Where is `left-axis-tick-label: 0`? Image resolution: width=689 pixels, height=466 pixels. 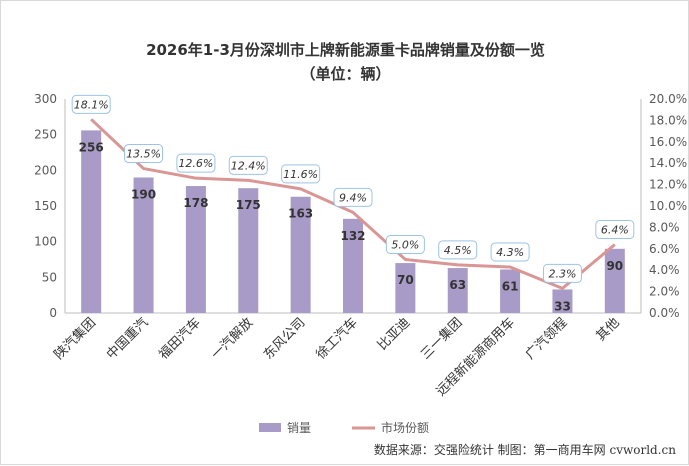 left-axis-tick-label: 0 is located at coordinates (53, 313).